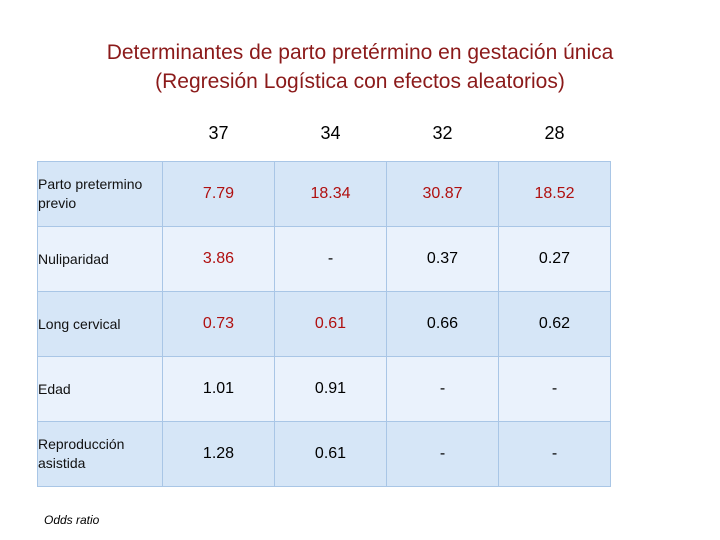 Image resolution: width=720 pixels, height=540 pixels. What do you see at coordinates (554, 194) in the screenshot?
I see `cell-value: 18.52` at bounding box center [554, 194].